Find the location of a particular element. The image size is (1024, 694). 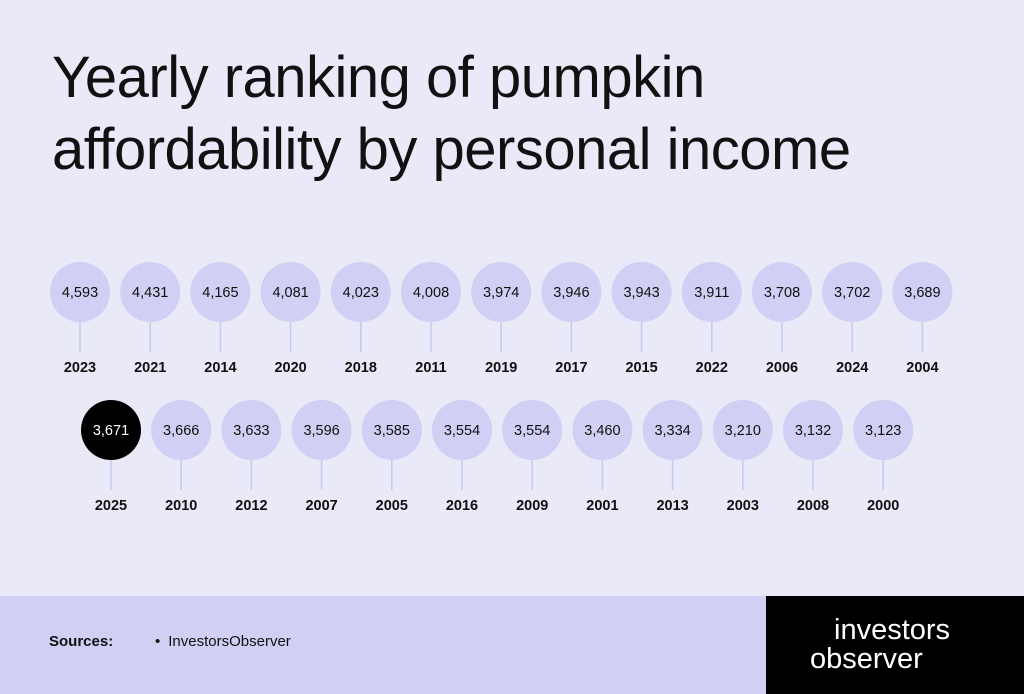

bubble-item: 3,689 2004 is located at coordinates (922, 319).